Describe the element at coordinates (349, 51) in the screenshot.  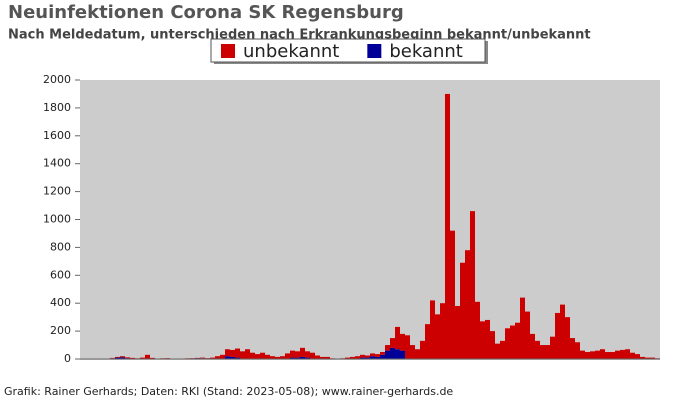
I see `legend: unbekannt bekannt` at that location.